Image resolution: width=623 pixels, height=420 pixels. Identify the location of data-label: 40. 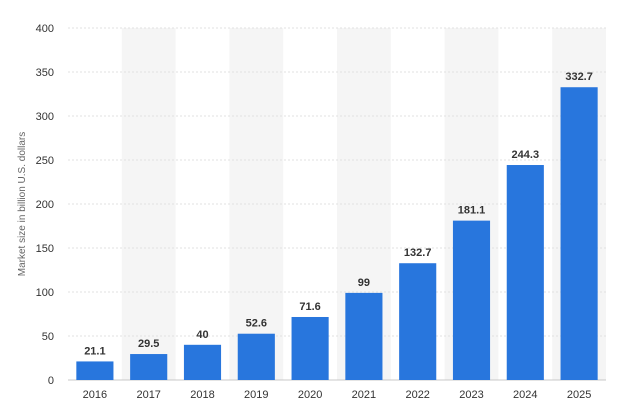
(202, 335).